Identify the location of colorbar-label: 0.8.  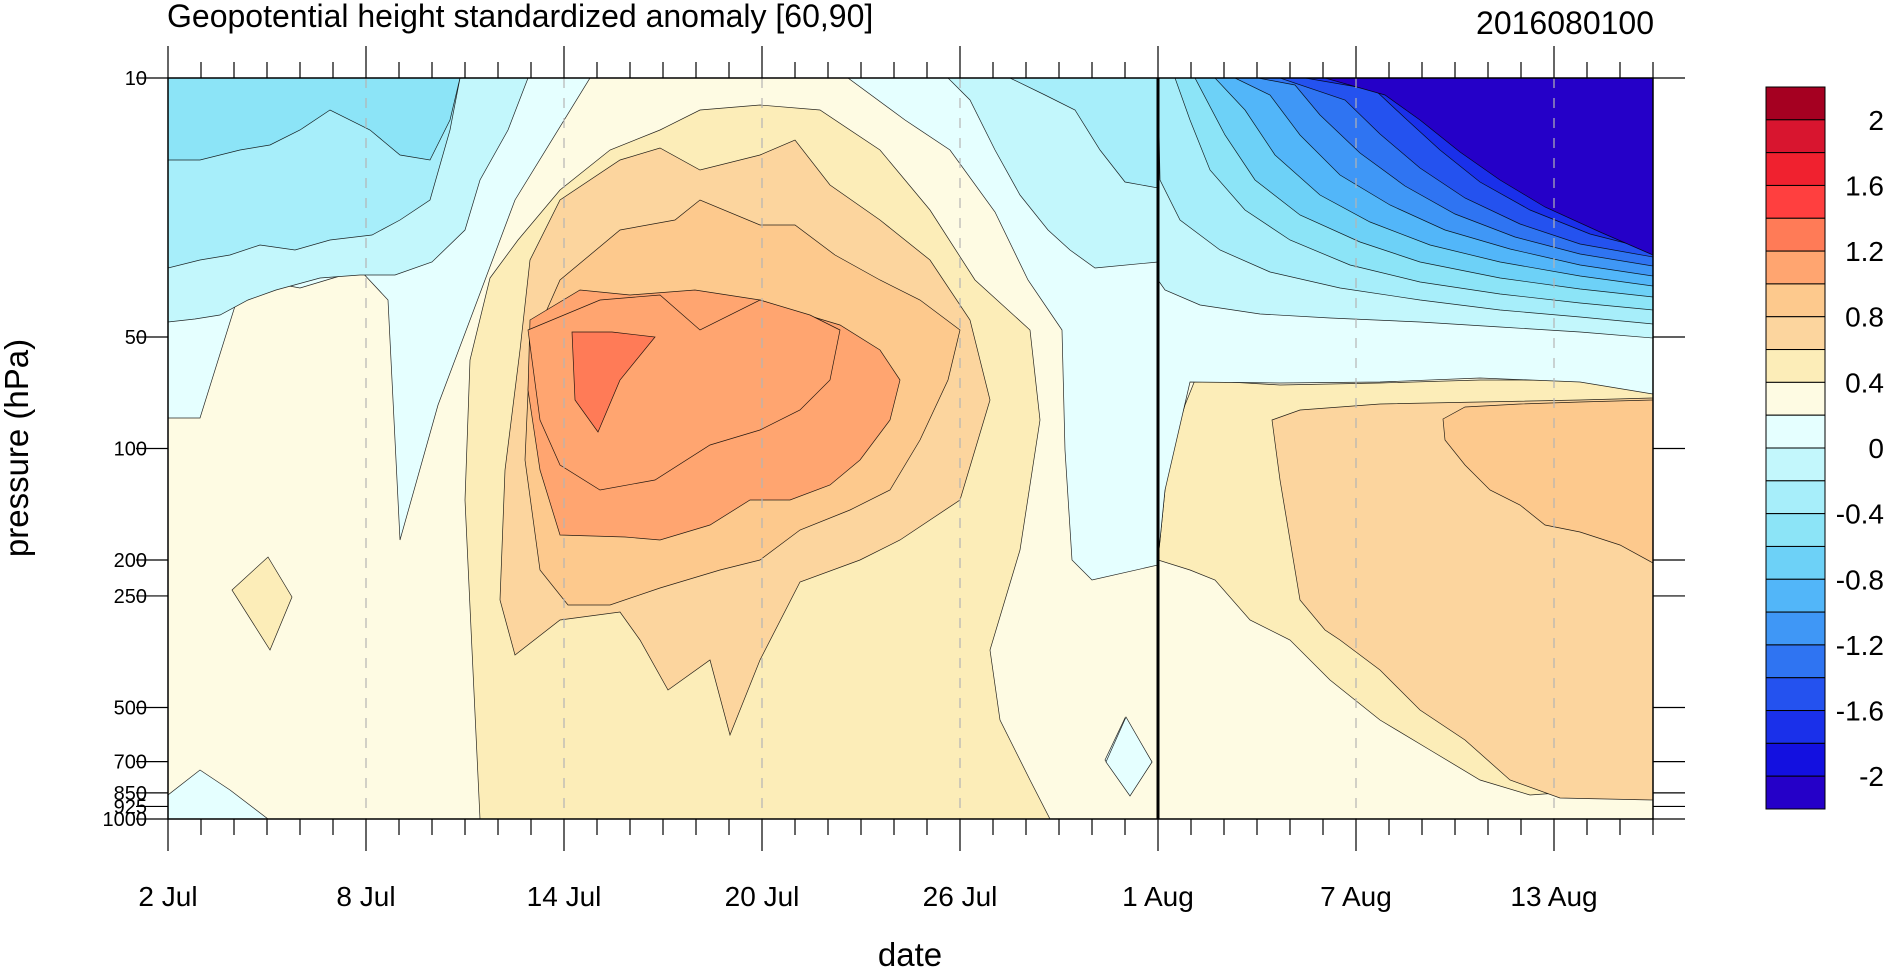
(1864, 317).